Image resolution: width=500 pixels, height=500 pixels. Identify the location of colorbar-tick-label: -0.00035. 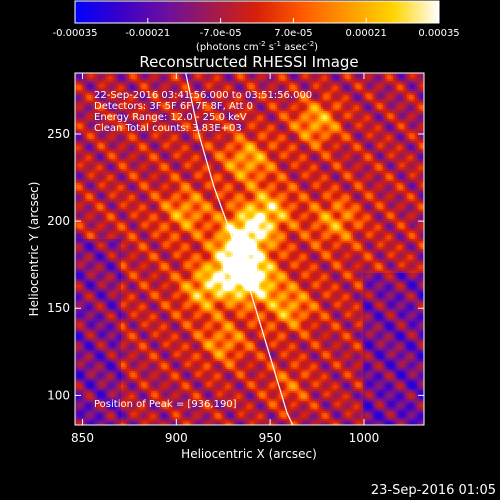
(75, 33).